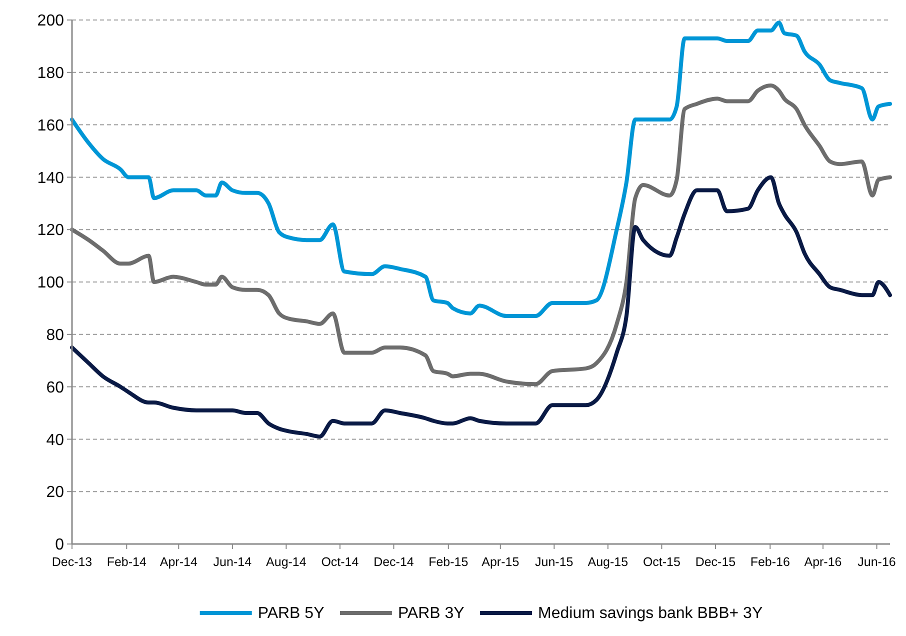 This screenshot has height=636, width=906. Describe the element at coordinates (50, 125) in the screenshot. I see `y-tick-label: 160` at that location.